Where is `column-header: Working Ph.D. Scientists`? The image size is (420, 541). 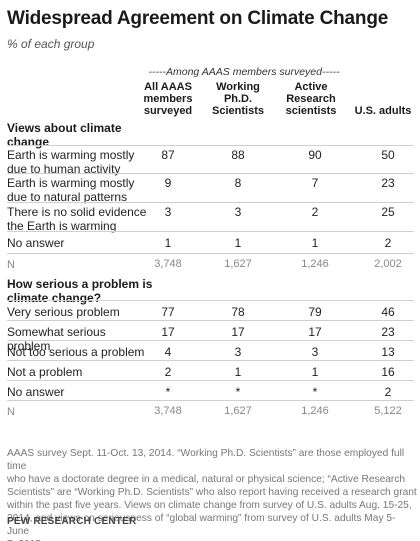
column-header: Working Ph.D. Scientists is located at coordinates (238, 99).